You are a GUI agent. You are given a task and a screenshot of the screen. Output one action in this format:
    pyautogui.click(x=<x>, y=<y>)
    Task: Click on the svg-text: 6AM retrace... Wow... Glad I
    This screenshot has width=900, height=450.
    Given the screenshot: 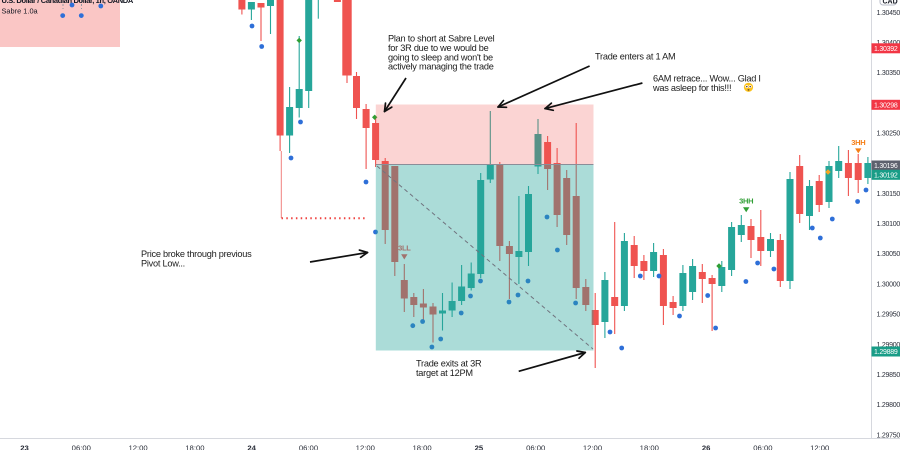 What is the action you would take?
    pyautogui.click(x=707, y=79)
    